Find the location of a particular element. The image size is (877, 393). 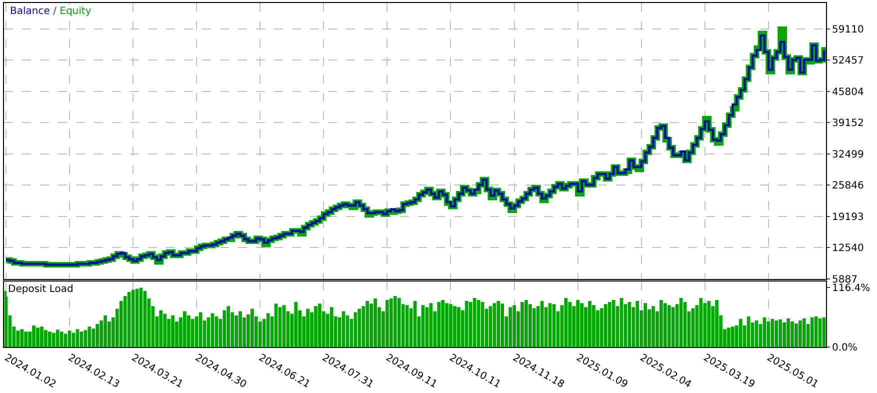

y-tick-label: 0.0% is located at coordinates (845, 348).